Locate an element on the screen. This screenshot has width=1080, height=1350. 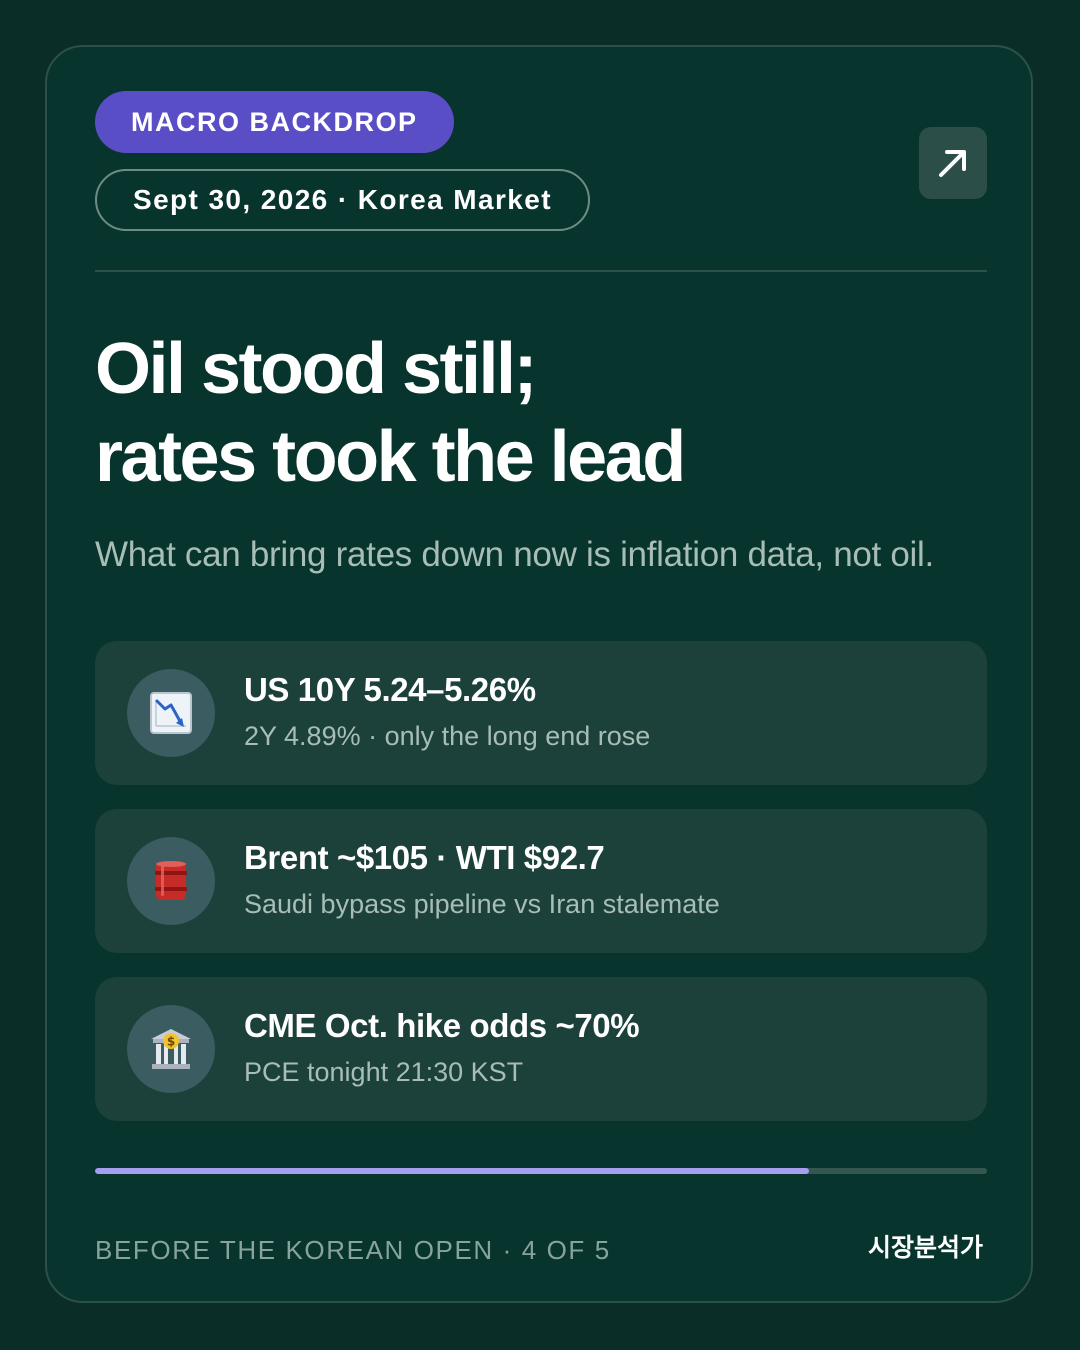
oil-barrel-icon is located at coordinates (171, 881).